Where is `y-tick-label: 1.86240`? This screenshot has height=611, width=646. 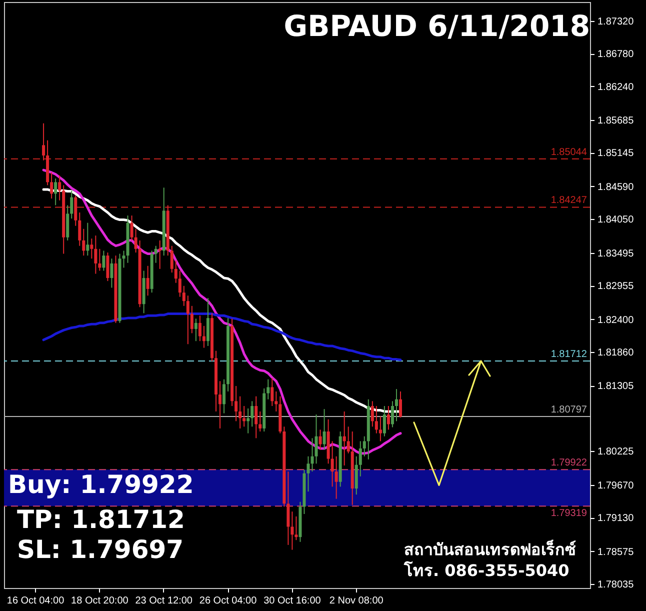
y-tick-label: 1.86240 is located at coordinates (616, 87).